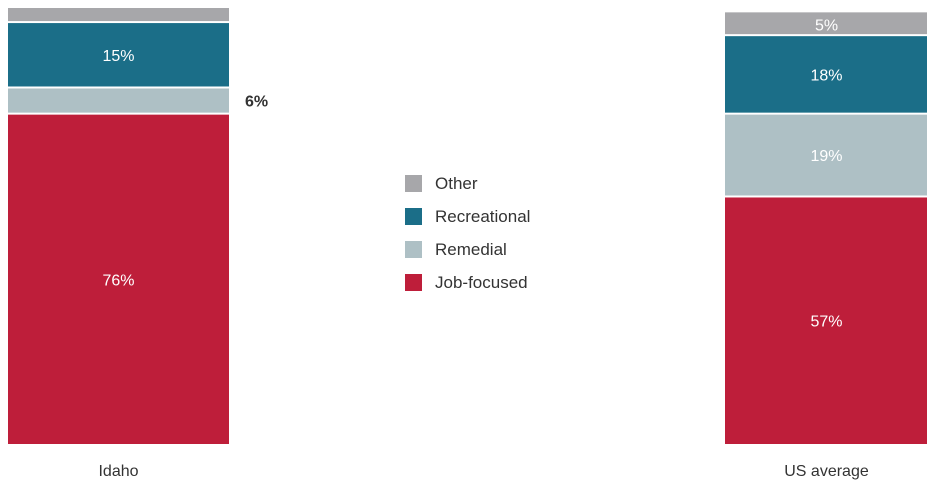 This screenshot has width=927, height=489. I want to click on legend-label: Other, so click(456, 183).